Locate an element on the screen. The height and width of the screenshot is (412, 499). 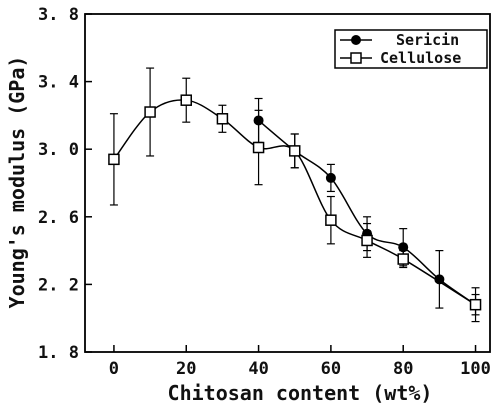
legend-marker-sericin is located at coordinates (356, 40).